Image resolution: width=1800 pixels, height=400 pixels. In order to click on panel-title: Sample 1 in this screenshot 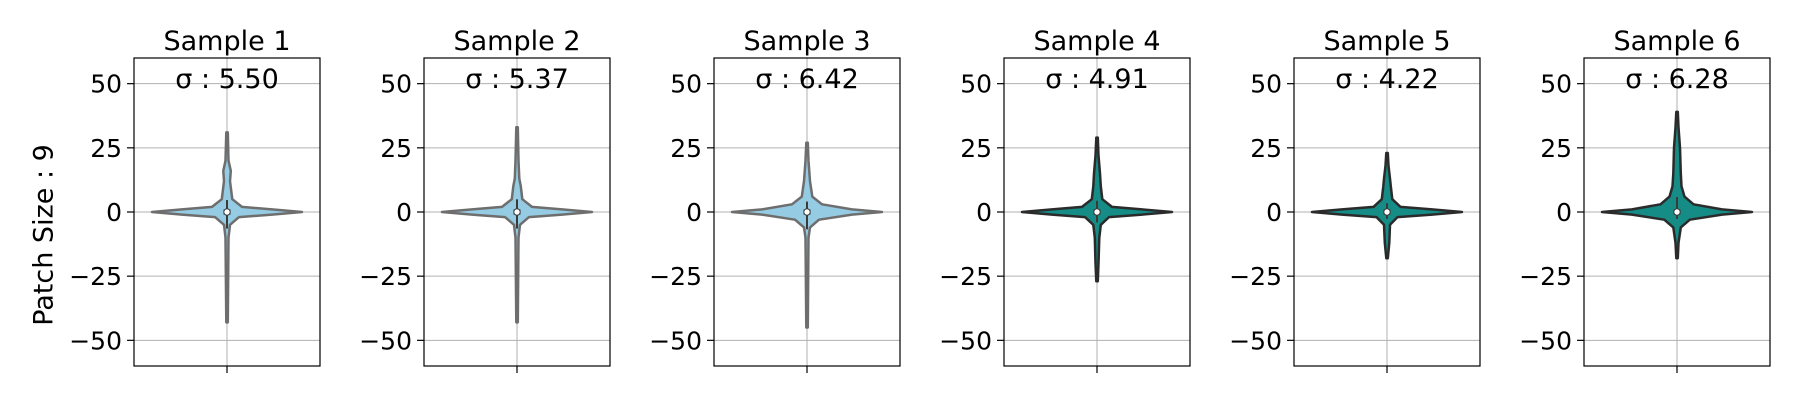, I will do `click(227, 41)`.